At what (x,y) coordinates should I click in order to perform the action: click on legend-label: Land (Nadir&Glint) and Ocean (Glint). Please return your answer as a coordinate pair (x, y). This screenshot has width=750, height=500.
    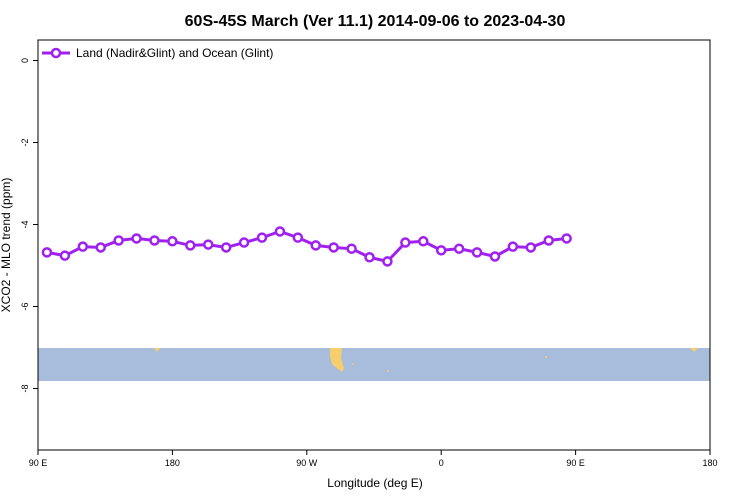
    Looking at the image, I should click on (174, 53).